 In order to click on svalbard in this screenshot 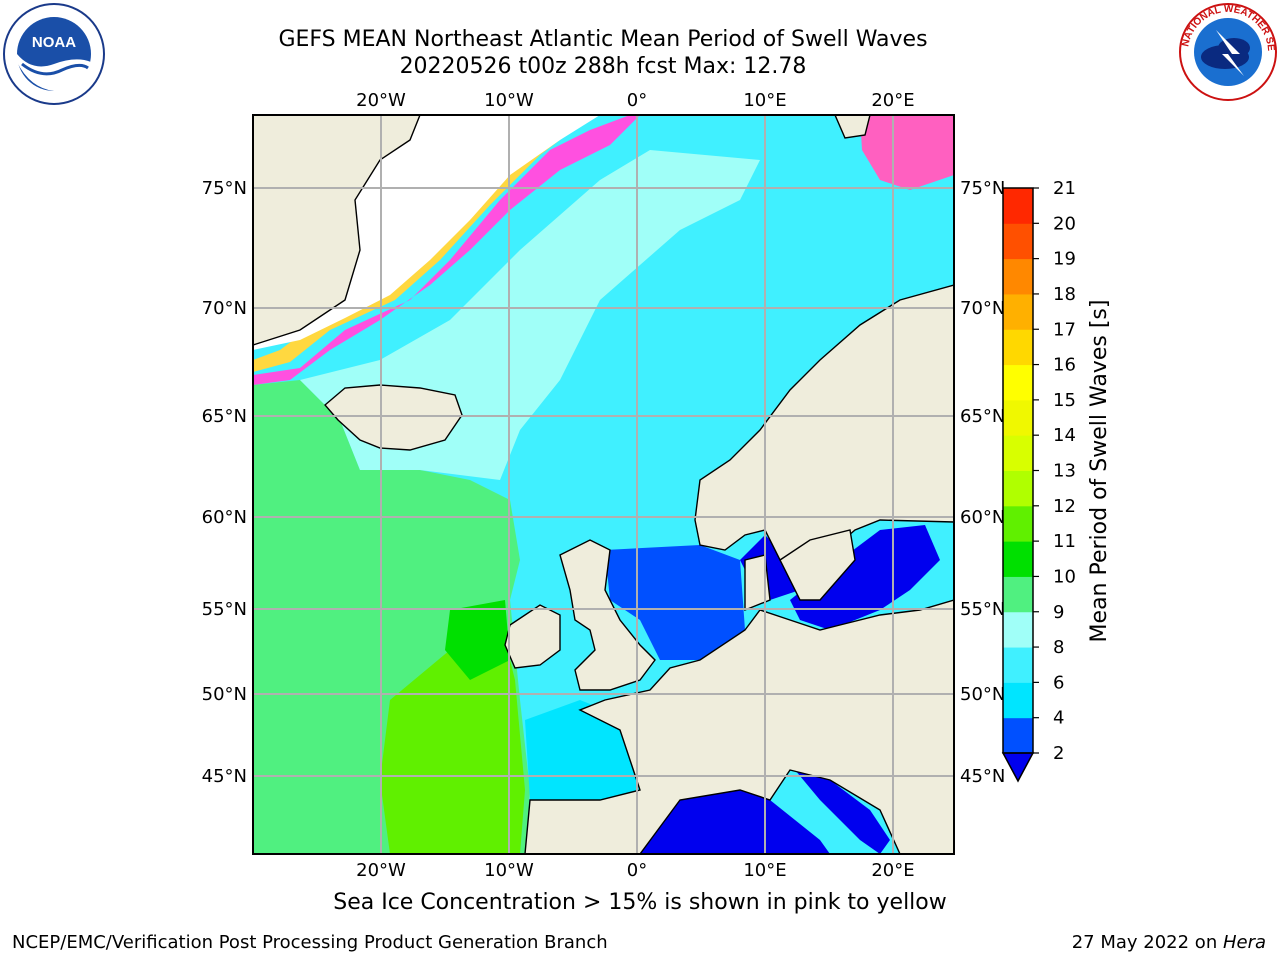, I will do `click(852, 127)`.